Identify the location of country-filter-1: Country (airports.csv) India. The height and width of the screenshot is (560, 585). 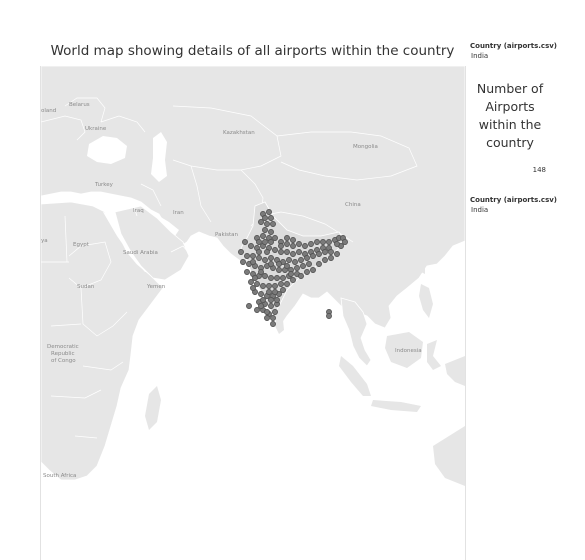
(525, 51).